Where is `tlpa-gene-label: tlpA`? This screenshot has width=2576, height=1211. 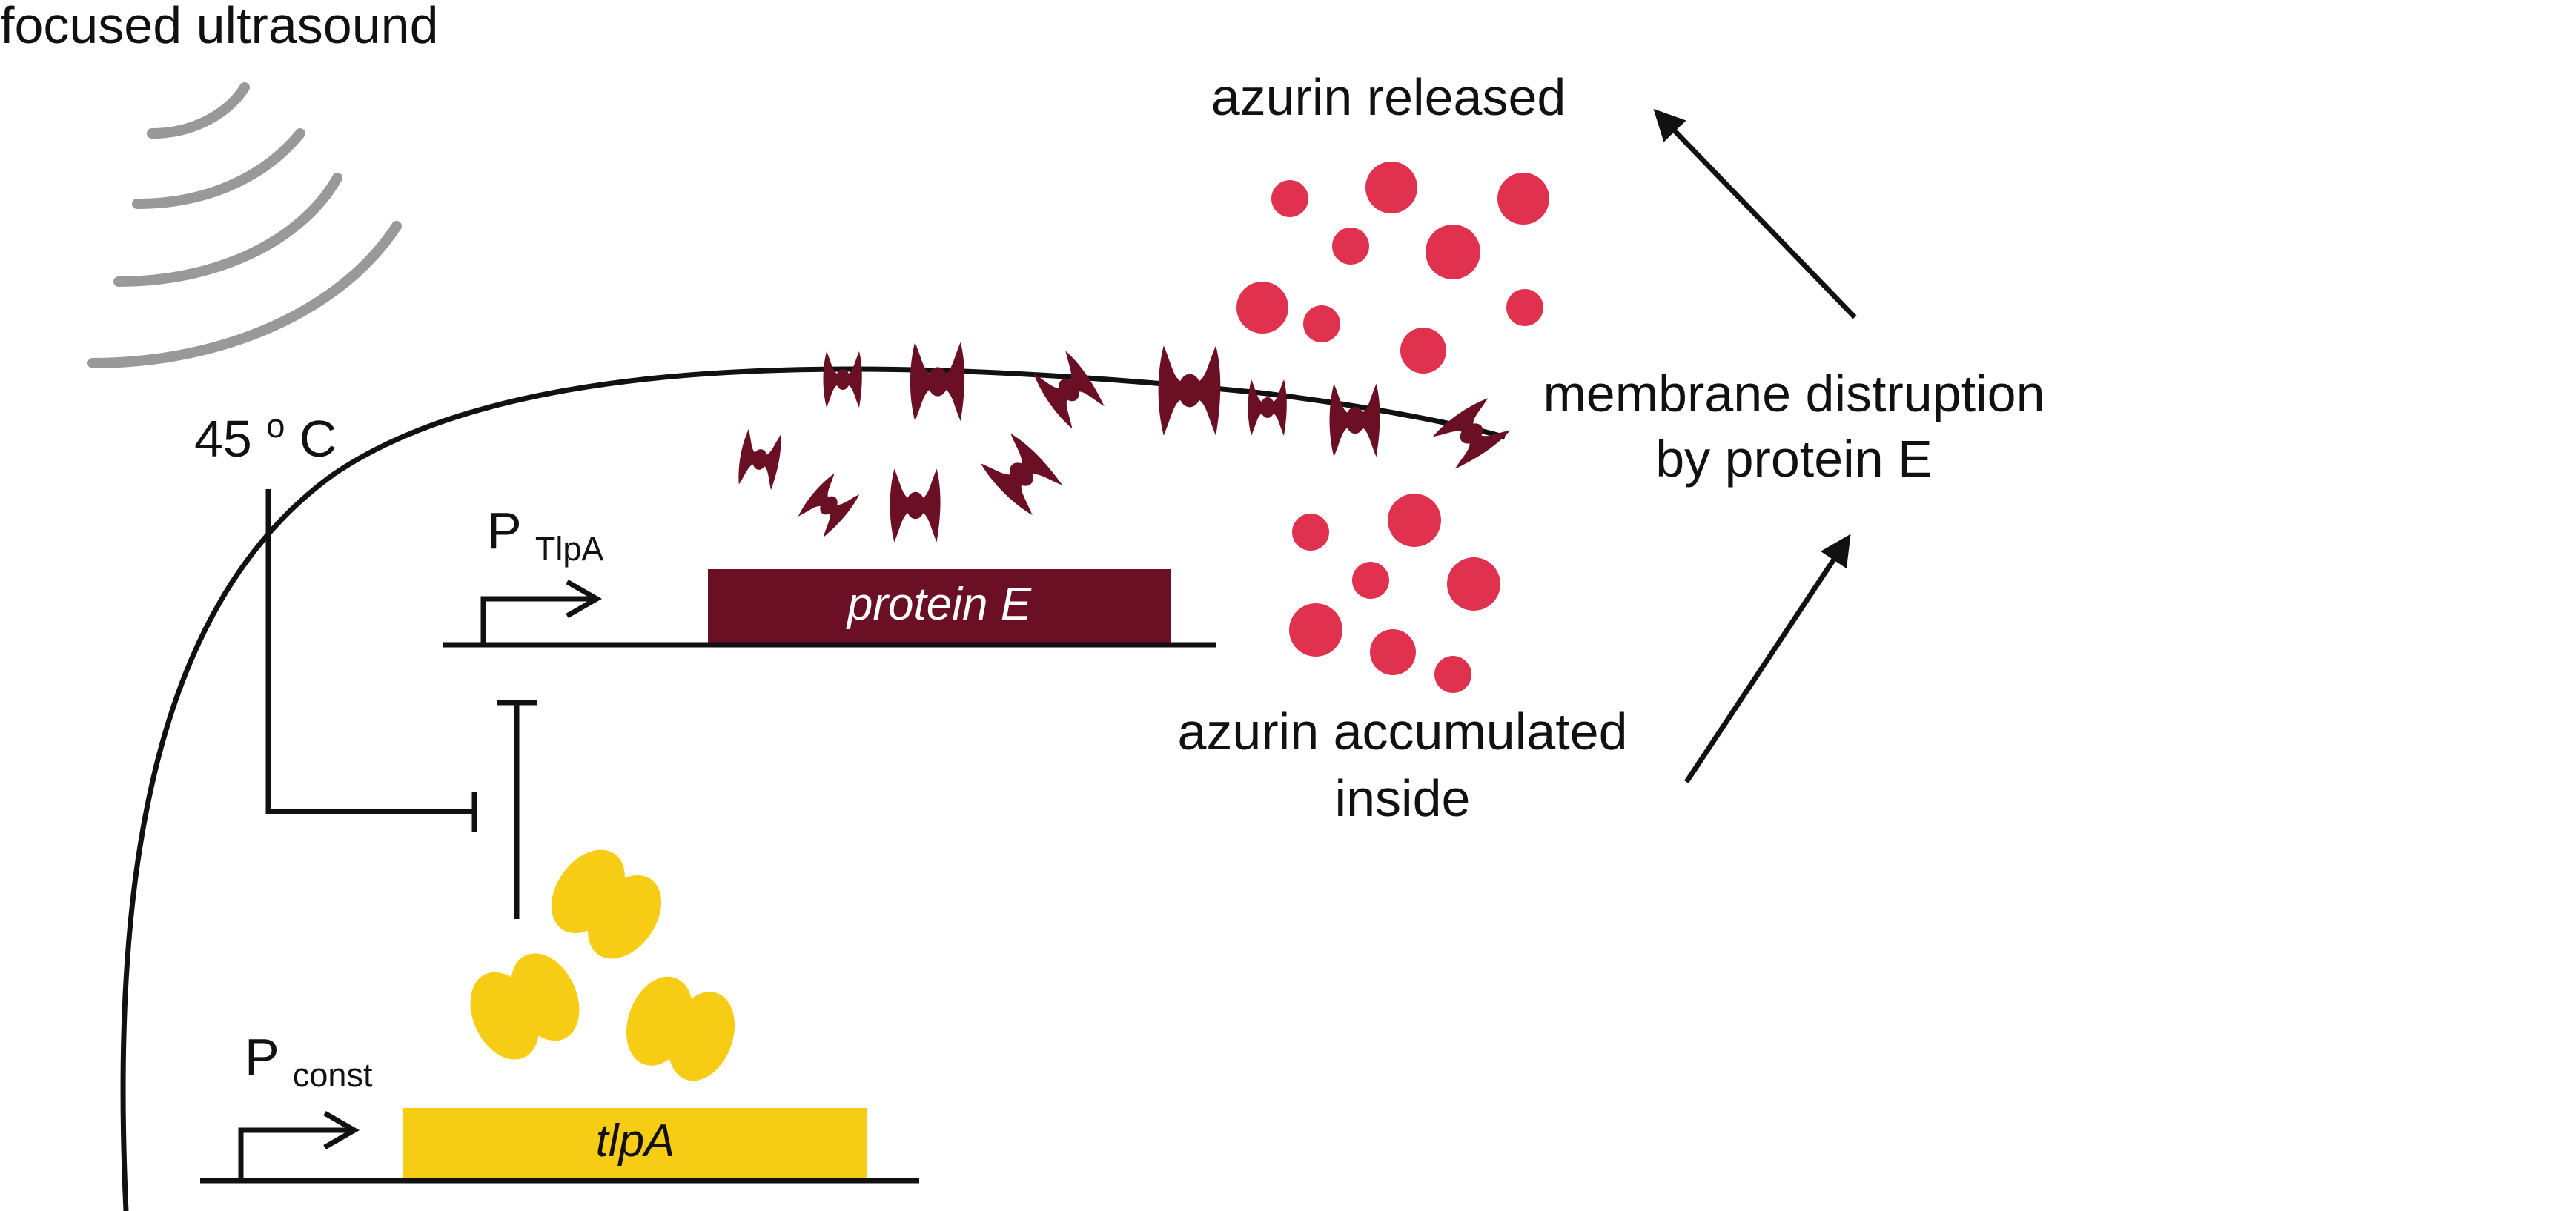
tlpa-gene-label: tlpA is located at coordinates (635, 1141).